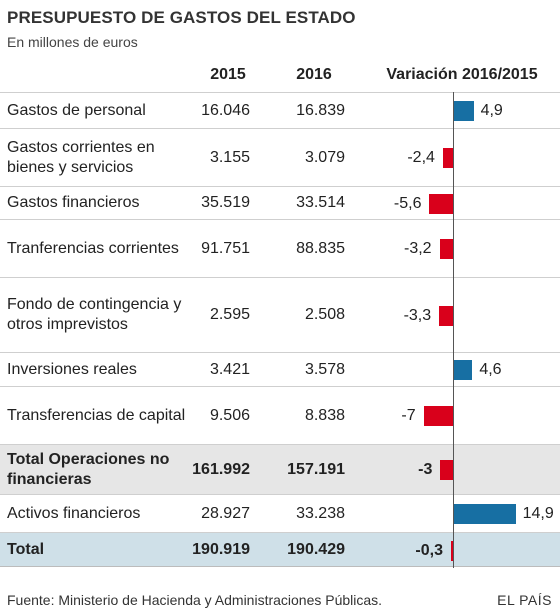 This screenshot has width=560, height=614. What do you see at coordinates (429, 550) in the screenshot?
I see `variation-label: -0,3` at bounding box center [429, 550].